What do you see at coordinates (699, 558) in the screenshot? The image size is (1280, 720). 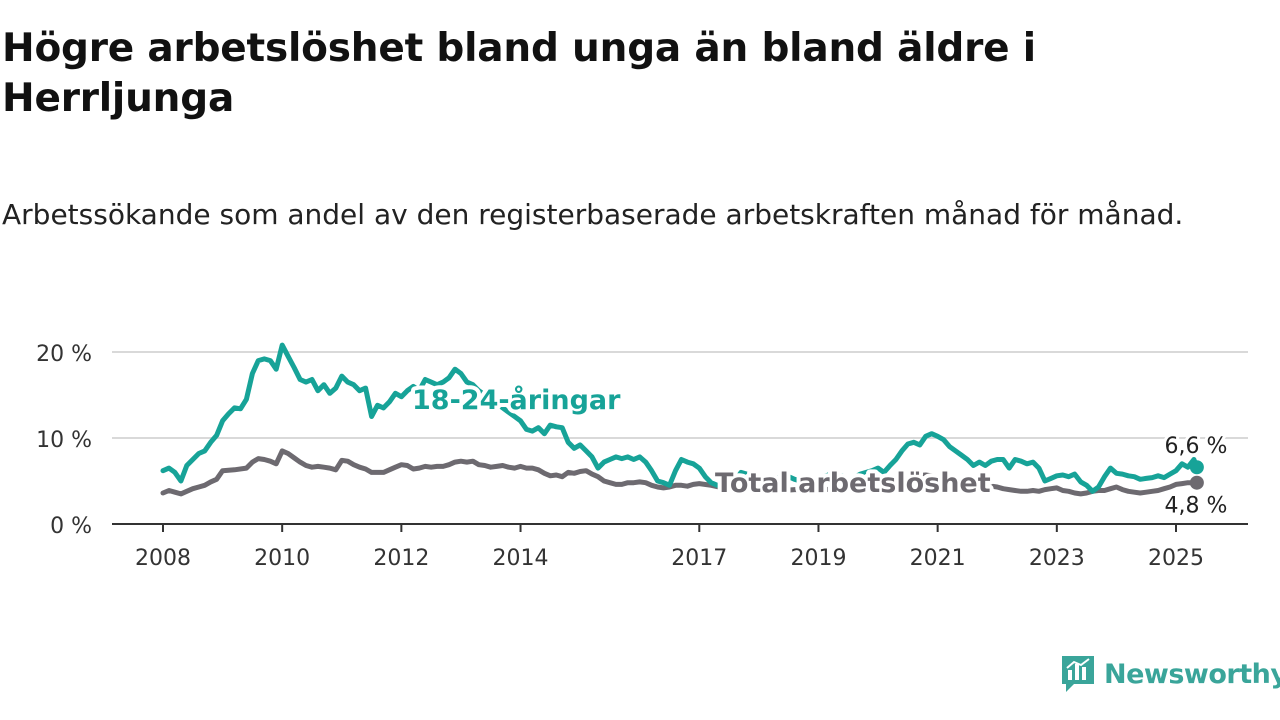 I see `x-tick-label: 2017` at bounding box center [699, 558].